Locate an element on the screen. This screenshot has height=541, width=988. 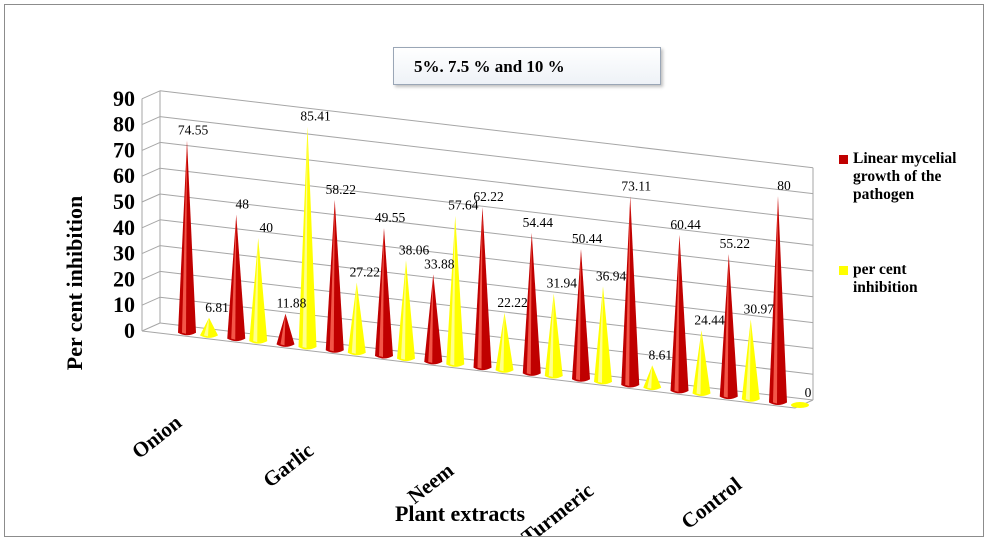
data-label-yellow: 40 is located at coordinates (267, 227).